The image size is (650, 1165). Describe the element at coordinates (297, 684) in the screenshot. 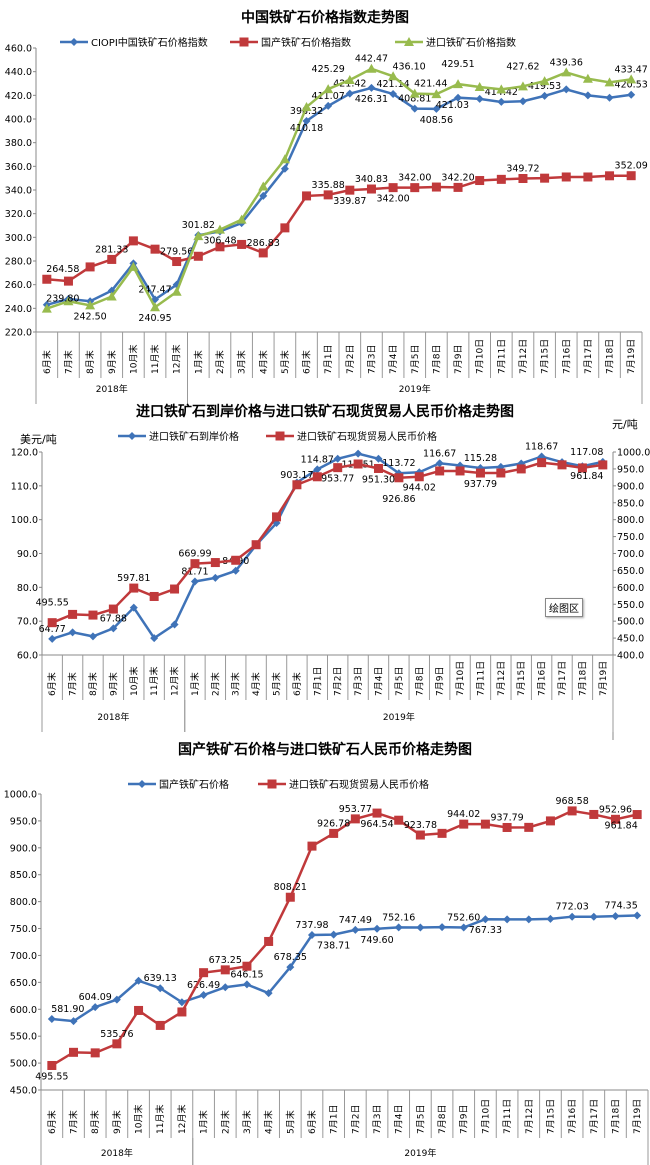

I see `x-tick-label: 6月末` at that location.